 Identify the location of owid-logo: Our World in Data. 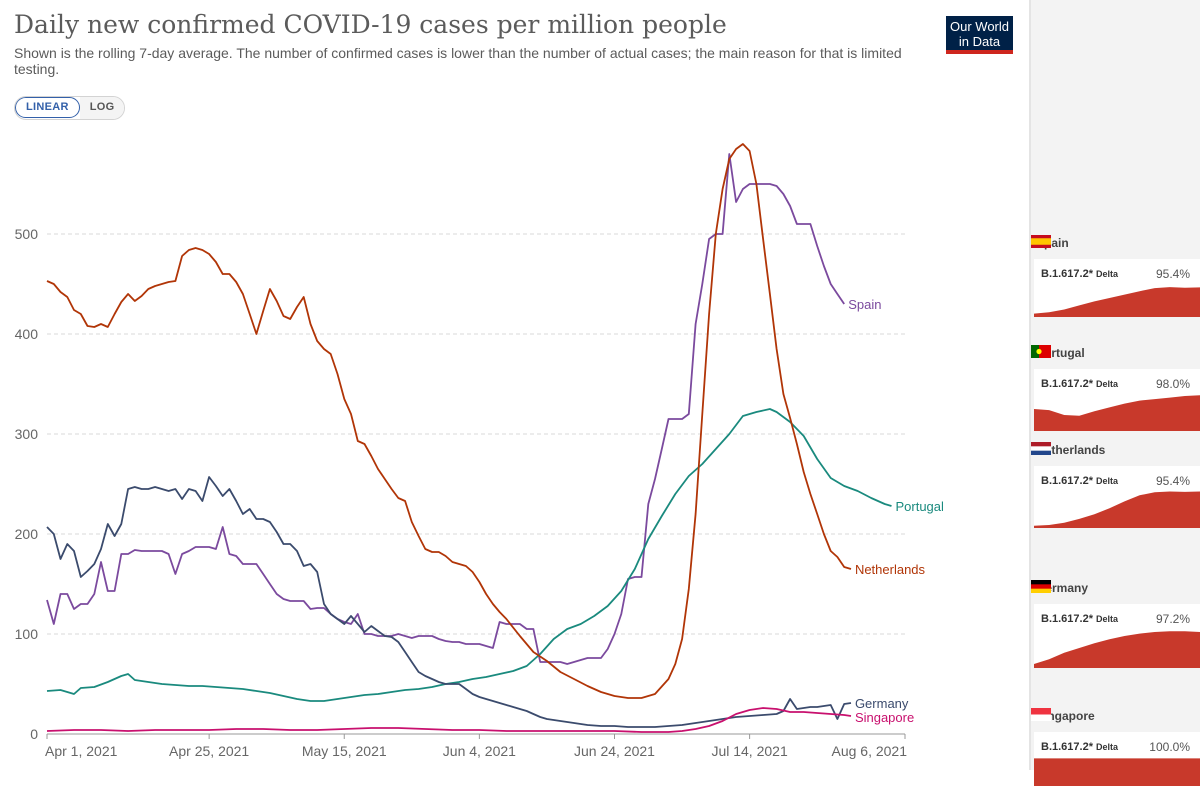
(979, 35).